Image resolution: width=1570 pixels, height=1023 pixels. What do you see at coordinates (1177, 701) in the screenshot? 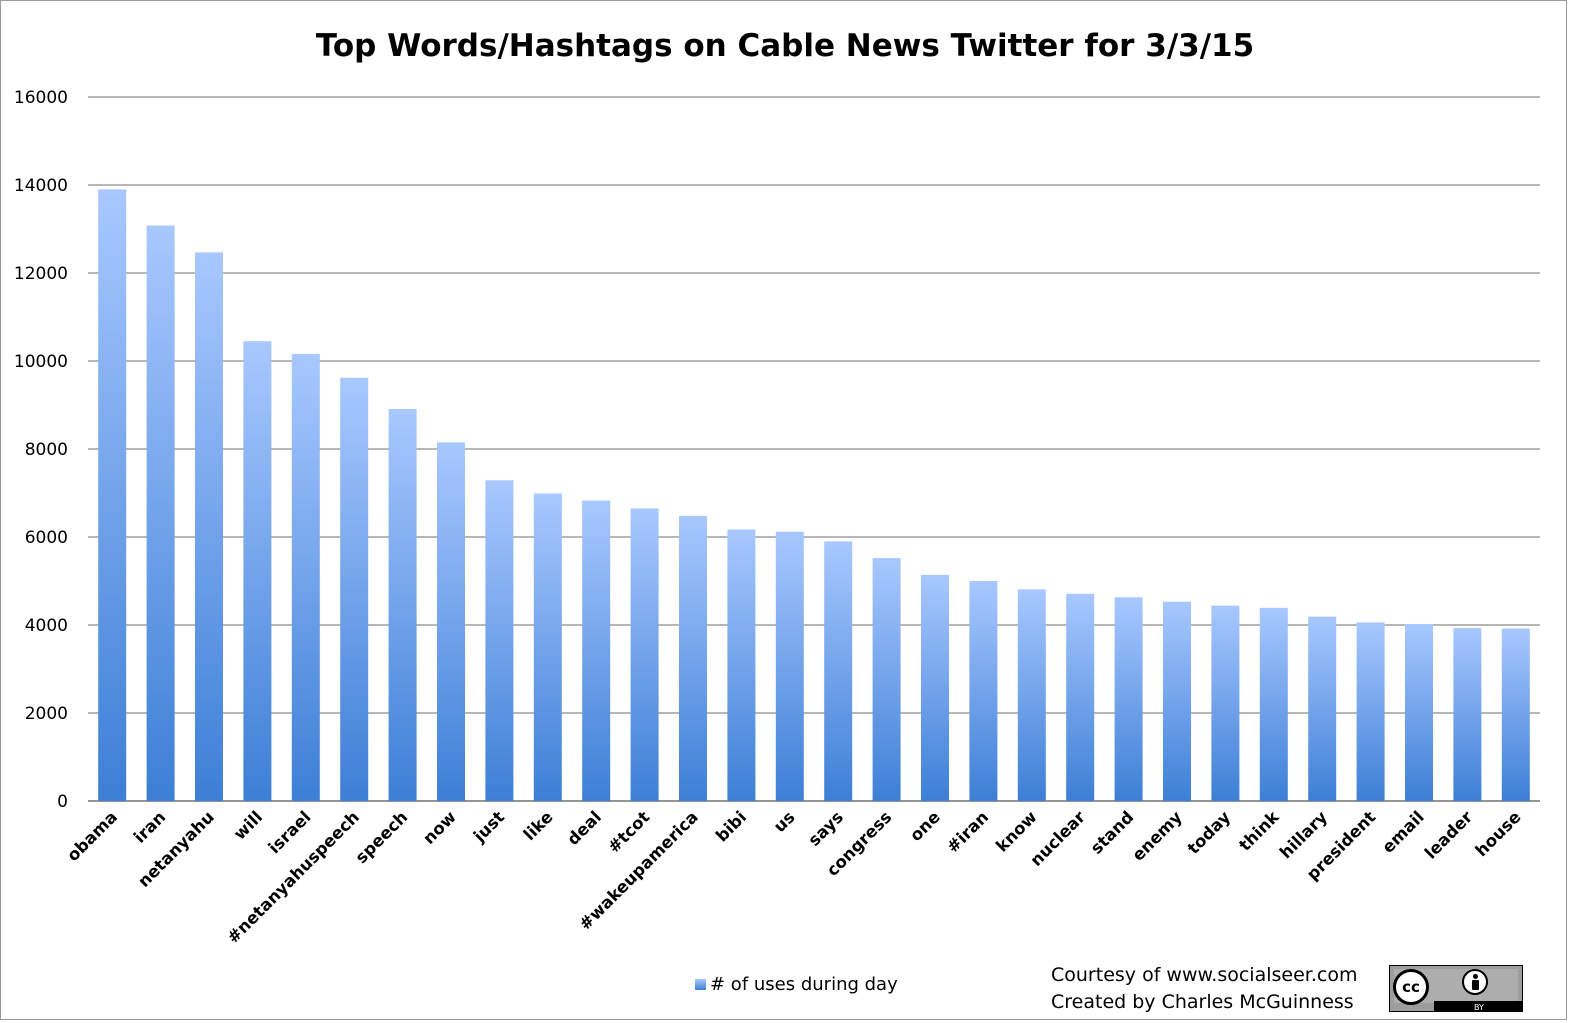
I see `bar-enemy` at bounding box center [1177, 701].